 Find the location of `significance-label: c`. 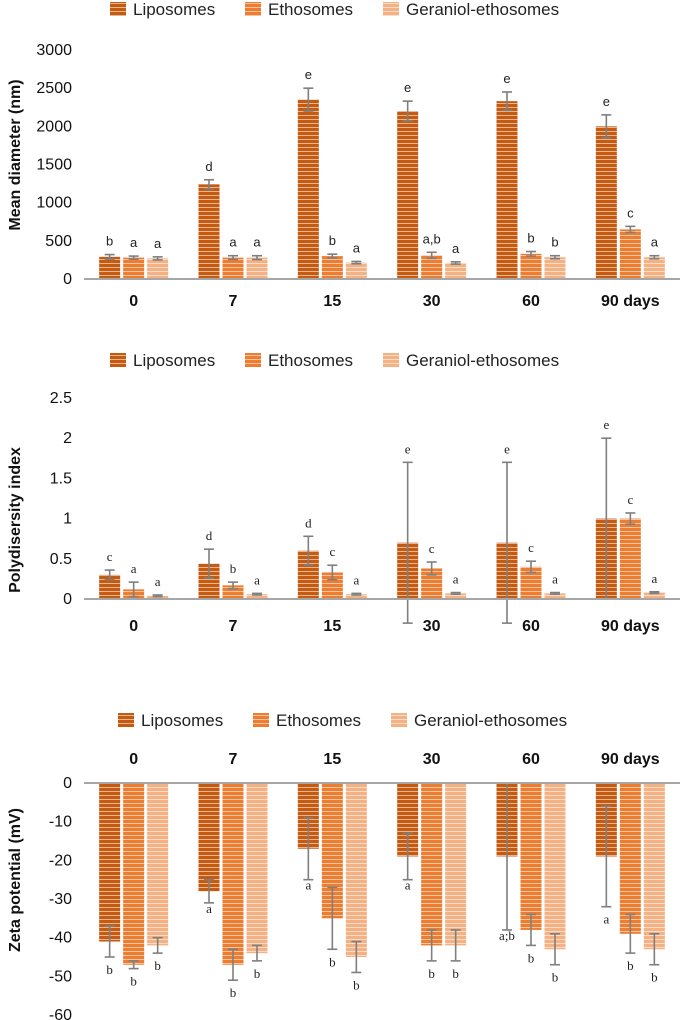

significance-label: c is located at coordinates (531, 547).